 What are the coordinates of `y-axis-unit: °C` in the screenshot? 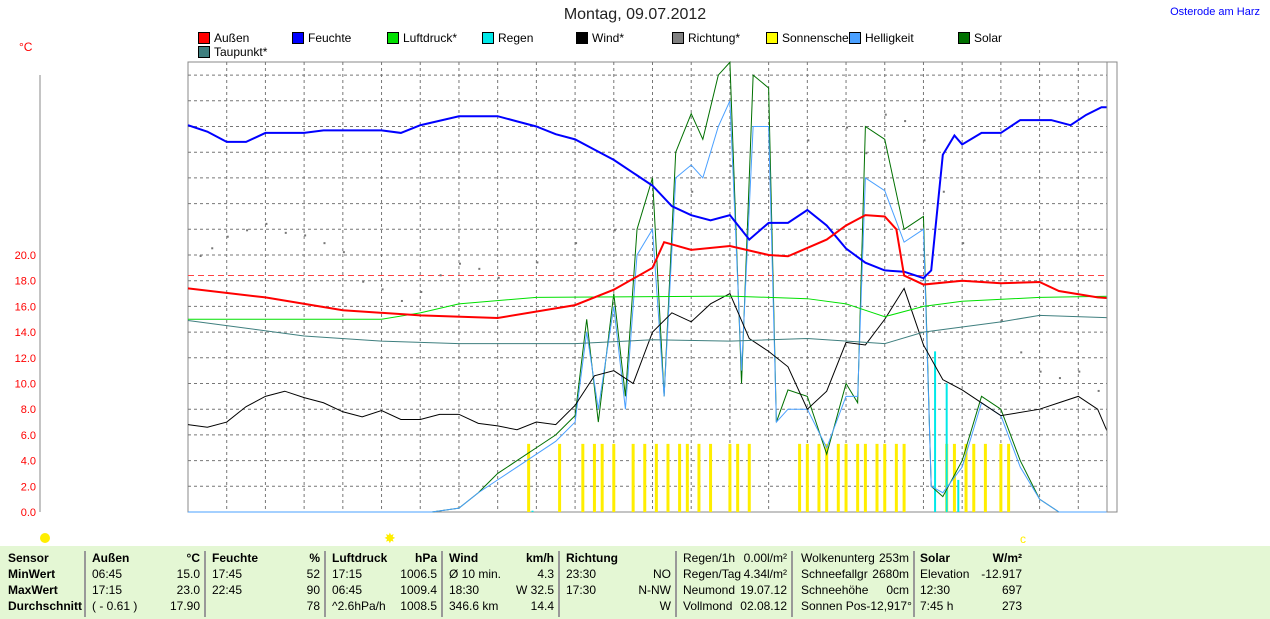 It's located at (26, 47).